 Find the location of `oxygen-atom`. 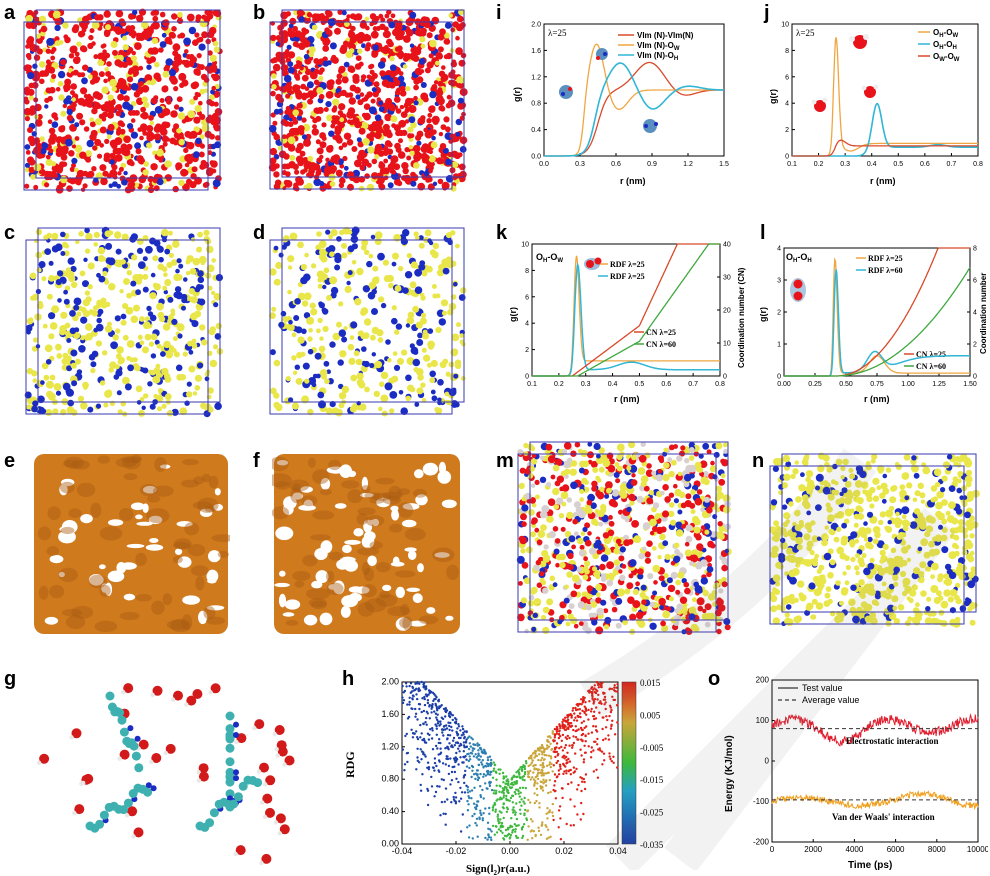

oxygen-atom is located at coordinates (156, 758).